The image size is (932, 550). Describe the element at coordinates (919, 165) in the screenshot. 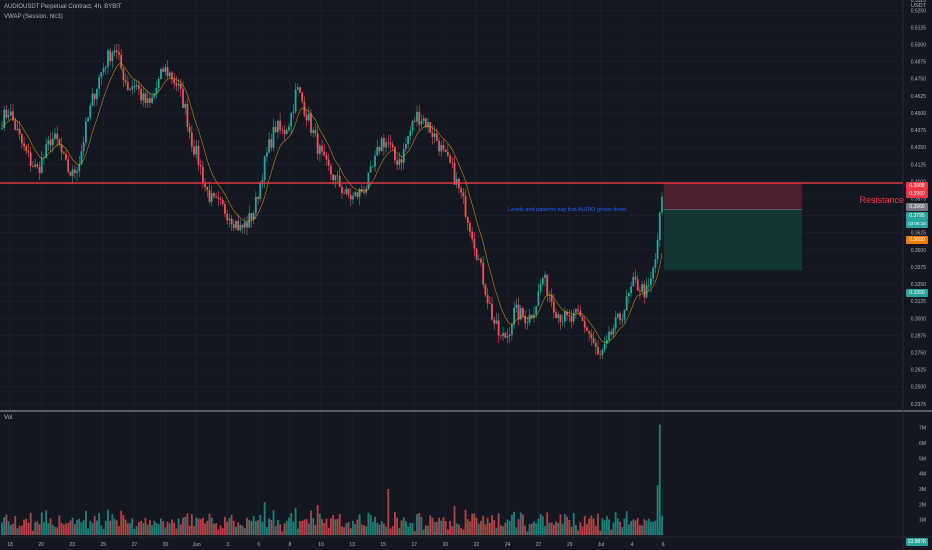

I see `price-tick-label: 0.4125` at that location.